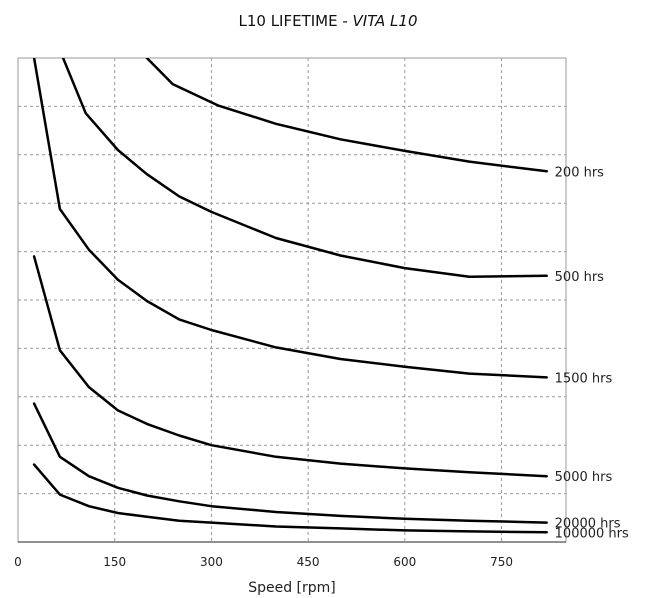 The height and width of the screenshot is (598, 648). I want to click on x-tick-label-450: 450, so click(308, 562).